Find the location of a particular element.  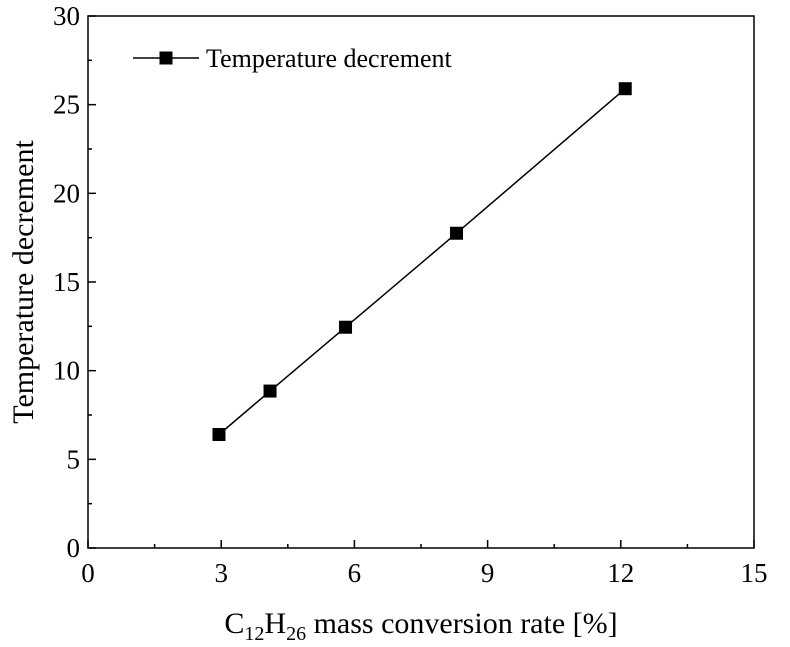

y-tick-labels: 0 5 10 15 20 25 30 is located at coordinates (66, 282).